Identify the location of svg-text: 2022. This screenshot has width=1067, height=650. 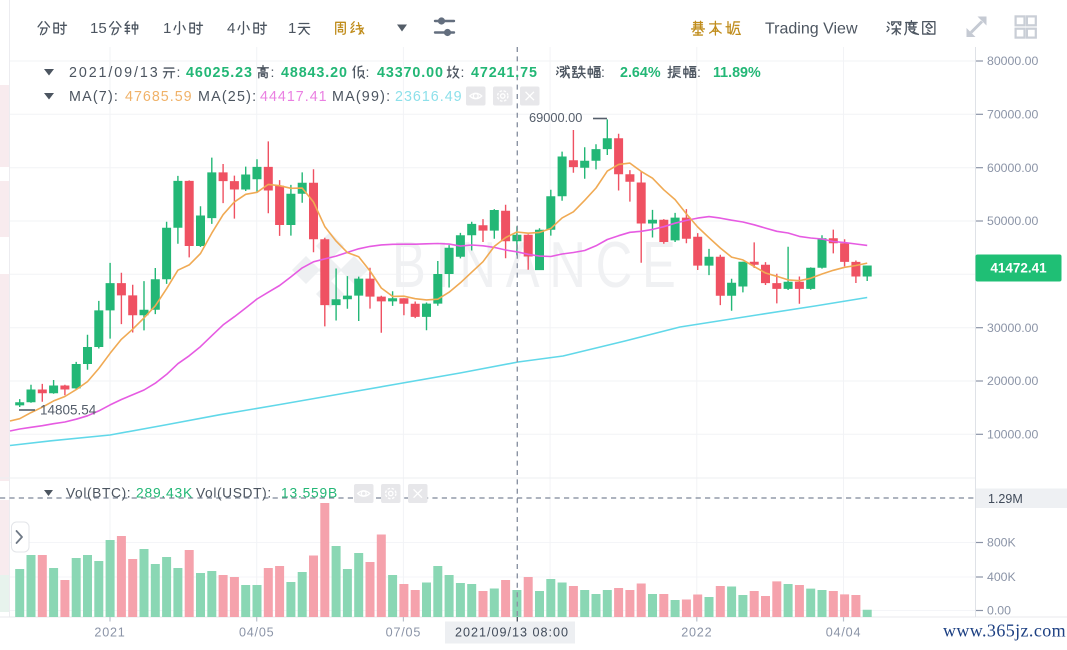
(696, 633).